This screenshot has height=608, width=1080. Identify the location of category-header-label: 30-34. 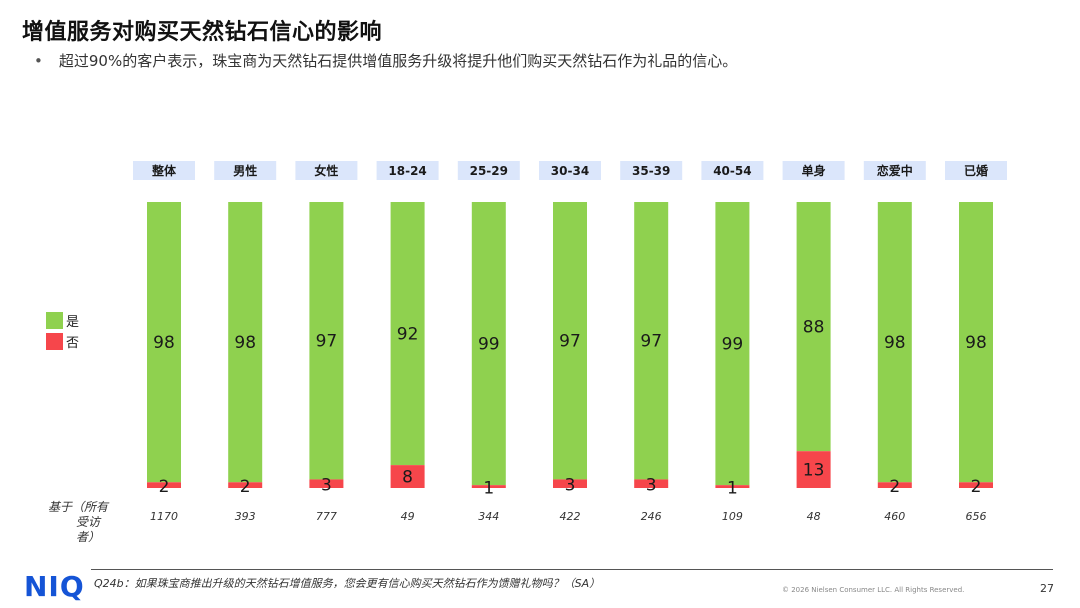
(570, 171).